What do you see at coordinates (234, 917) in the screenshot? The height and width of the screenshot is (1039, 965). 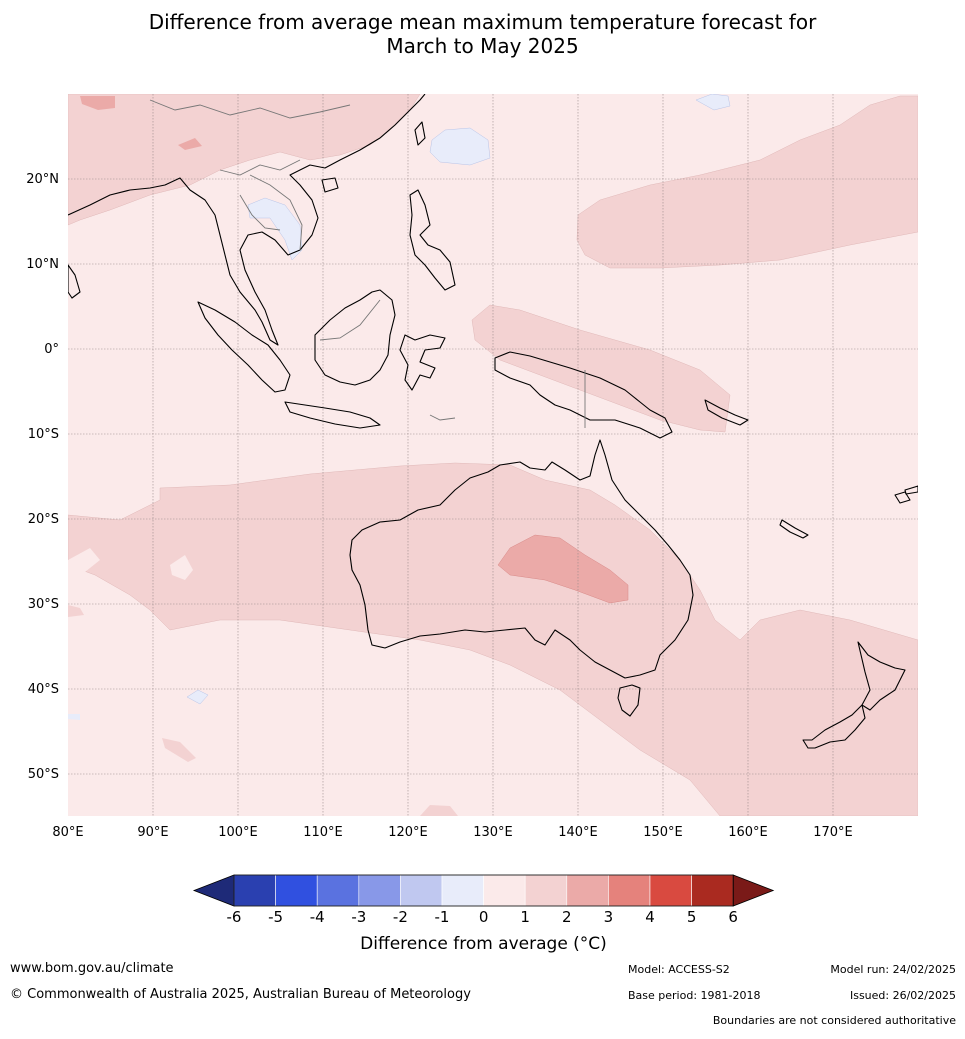 I see `colorbar-tick-label: -6` at bounding box center [234, 917].